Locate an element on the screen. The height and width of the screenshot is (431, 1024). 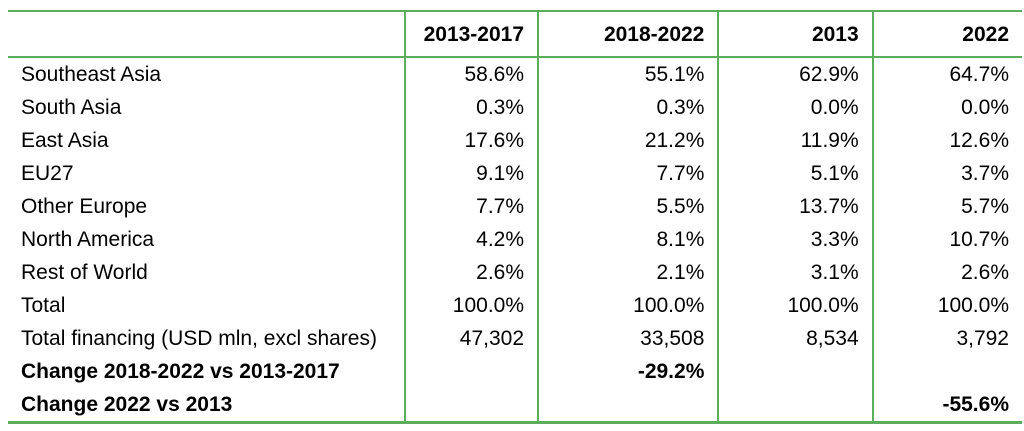
cell-value: 3,792 is located at coordinates (946, 338).